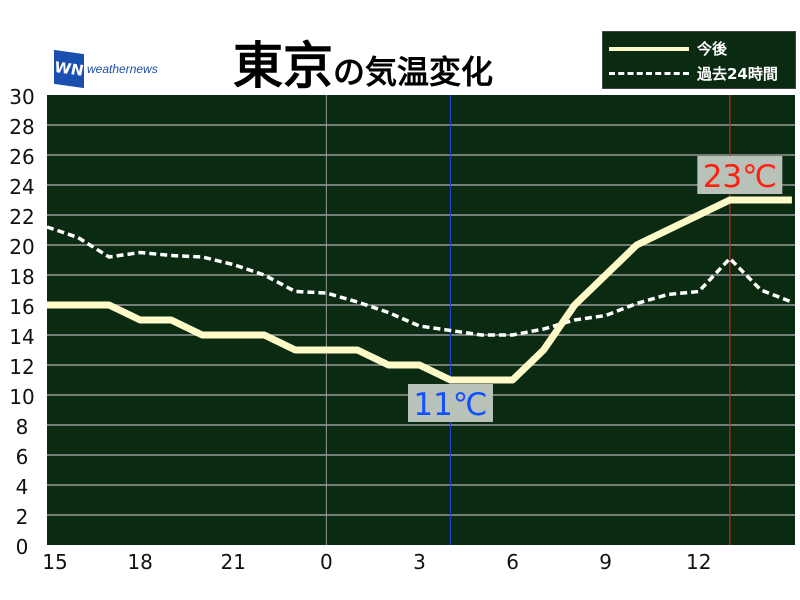 This screenshot has height=600, width=800. I want to click on legend-item-future: 今後, so click(665, 48).